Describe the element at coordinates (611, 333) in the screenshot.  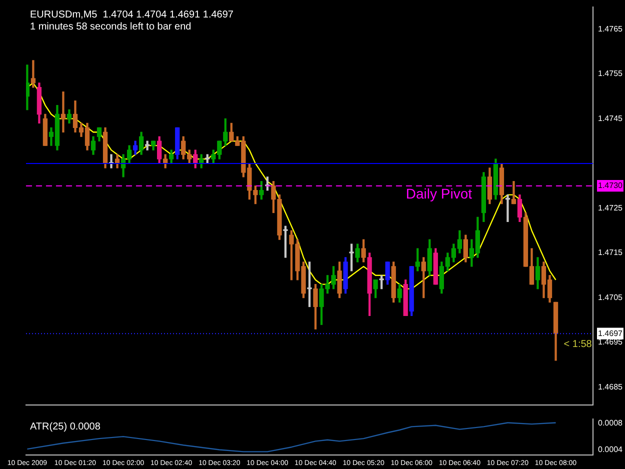
I see `y-tick-label: 1.4697` at that location.